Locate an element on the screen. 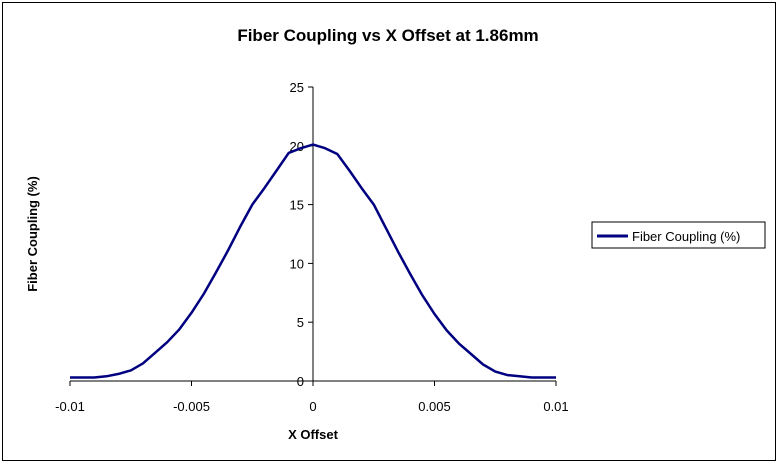 Image resolution: width=783 pixels, height=467 pixels. y-tick-label: 25 is located at coordinates (297, 87).